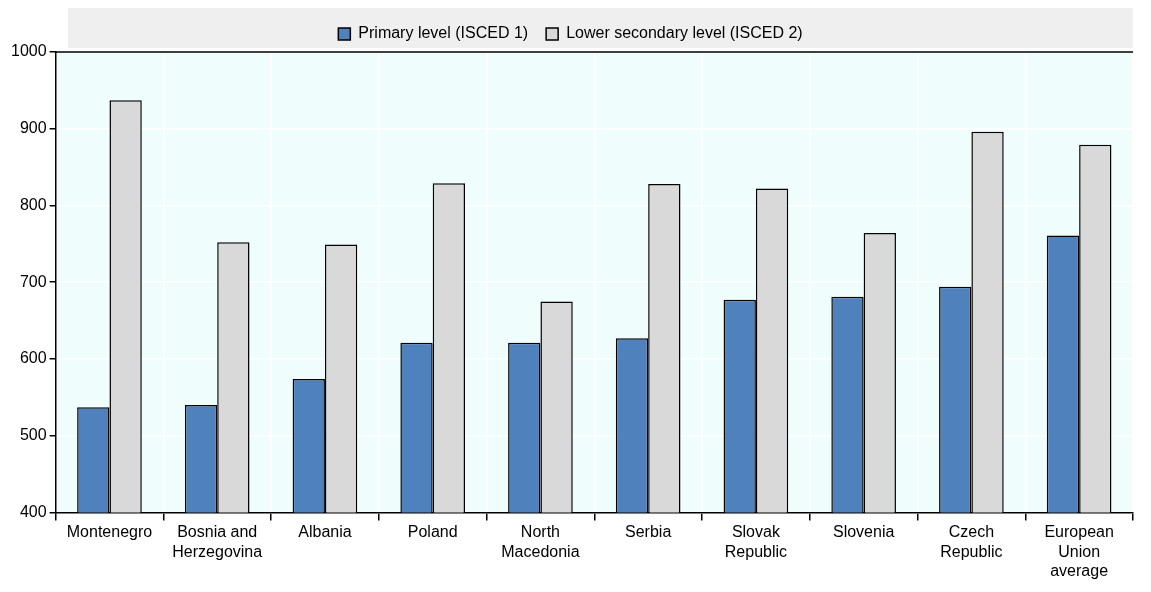  What do you see at coordinates (33, 281) in the screenshot?
I see `y-tick-label: 700` at bounding box center [33, 281].